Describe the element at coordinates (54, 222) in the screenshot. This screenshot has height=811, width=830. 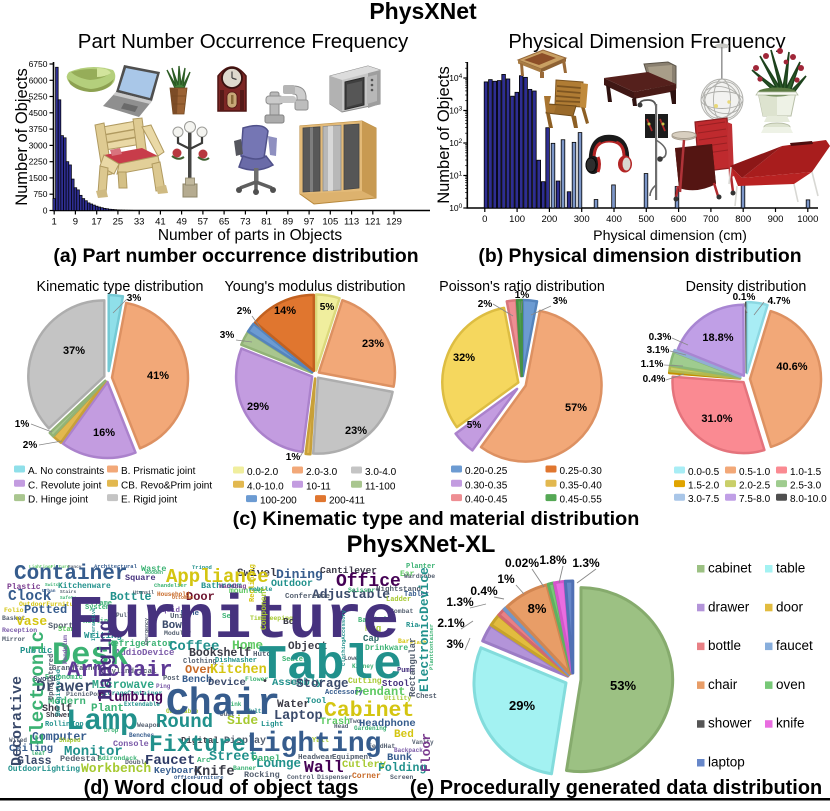
I see `svg-text: 1` at that location.